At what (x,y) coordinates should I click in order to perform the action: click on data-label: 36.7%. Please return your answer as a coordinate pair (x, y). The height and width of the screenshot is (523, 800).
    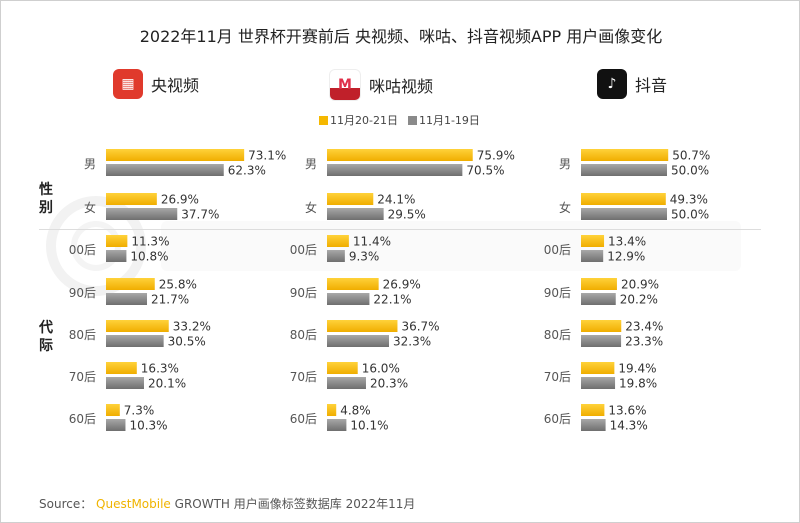
    Looking at the image, I should click on (420, 327).